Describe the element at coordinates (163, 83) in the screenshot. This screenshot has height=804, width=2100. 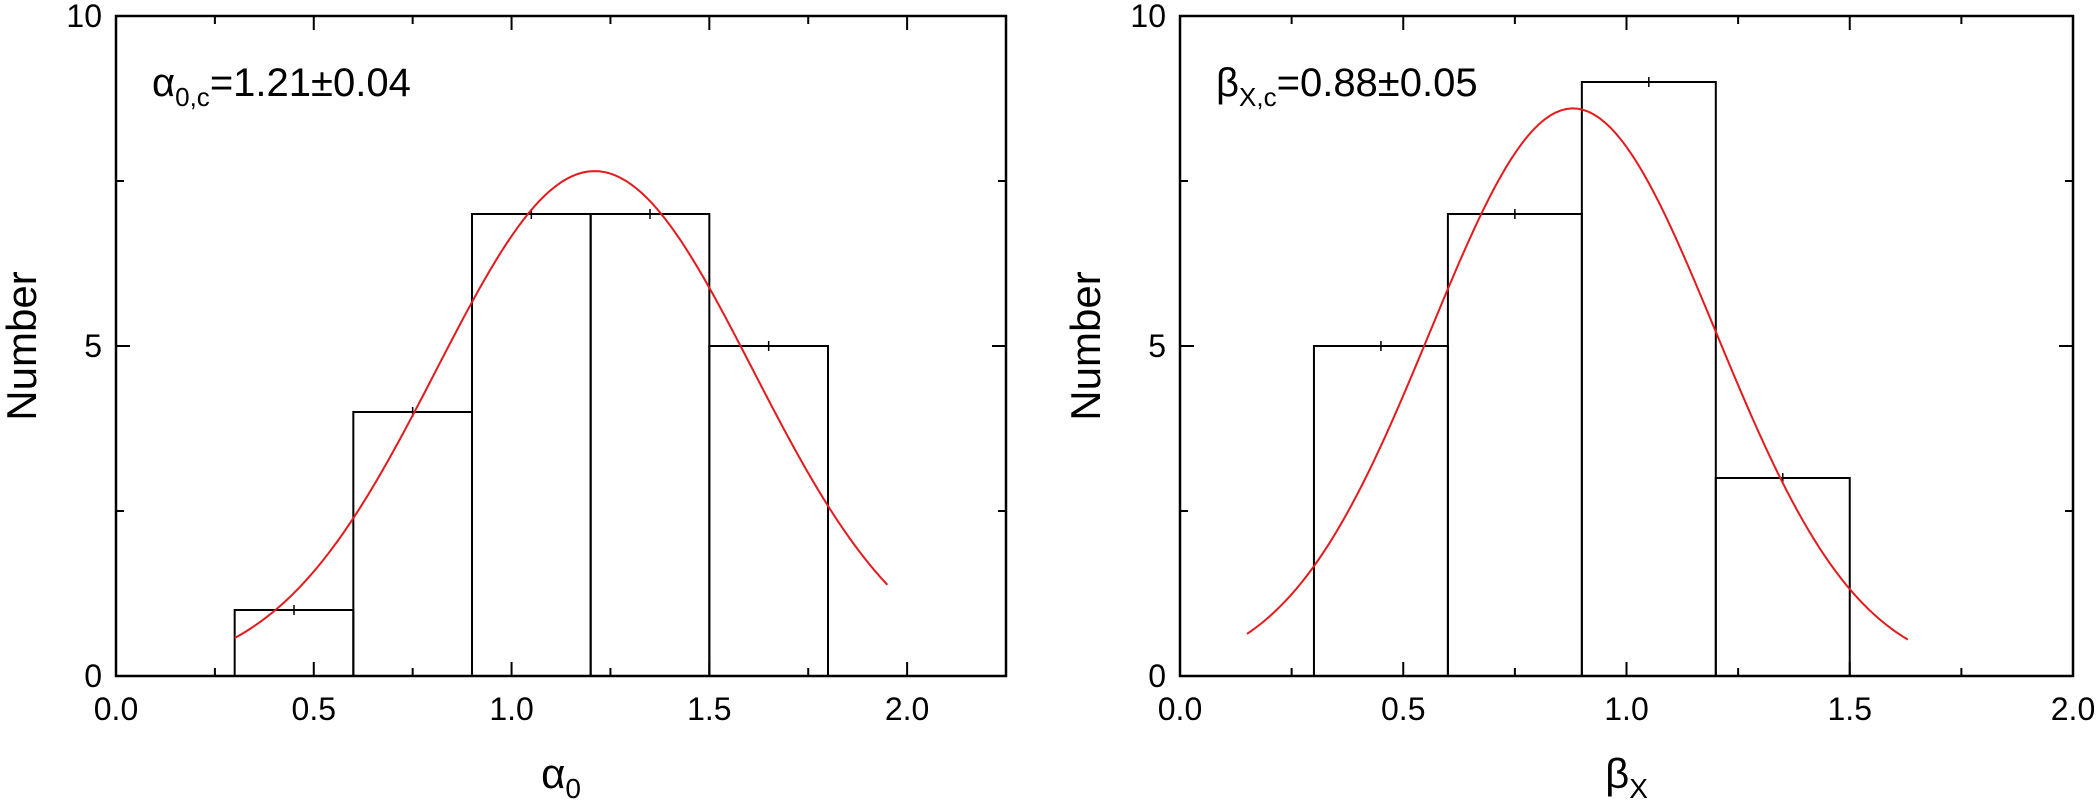
I see `annotation-symbol: α` at that location.